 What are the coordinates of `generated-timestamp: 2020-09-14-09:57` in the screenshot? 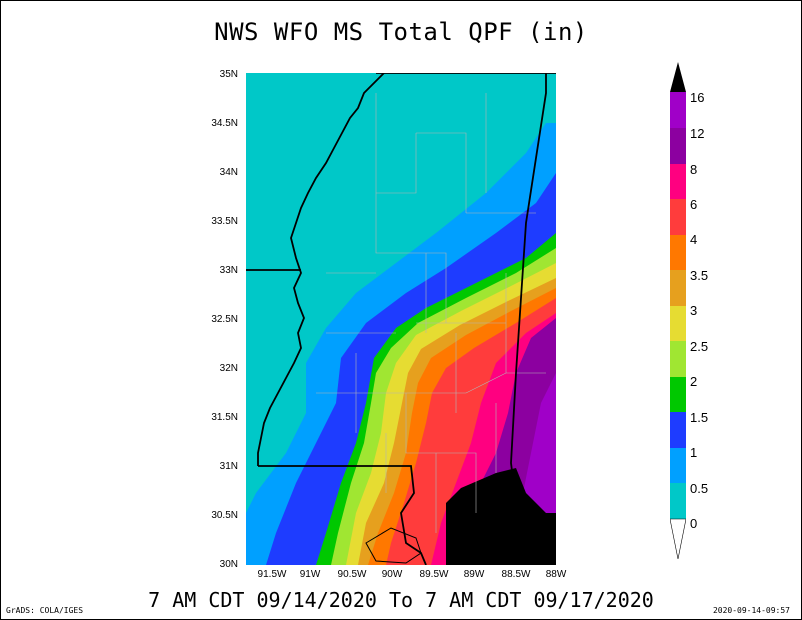 It's located at (751, 610).